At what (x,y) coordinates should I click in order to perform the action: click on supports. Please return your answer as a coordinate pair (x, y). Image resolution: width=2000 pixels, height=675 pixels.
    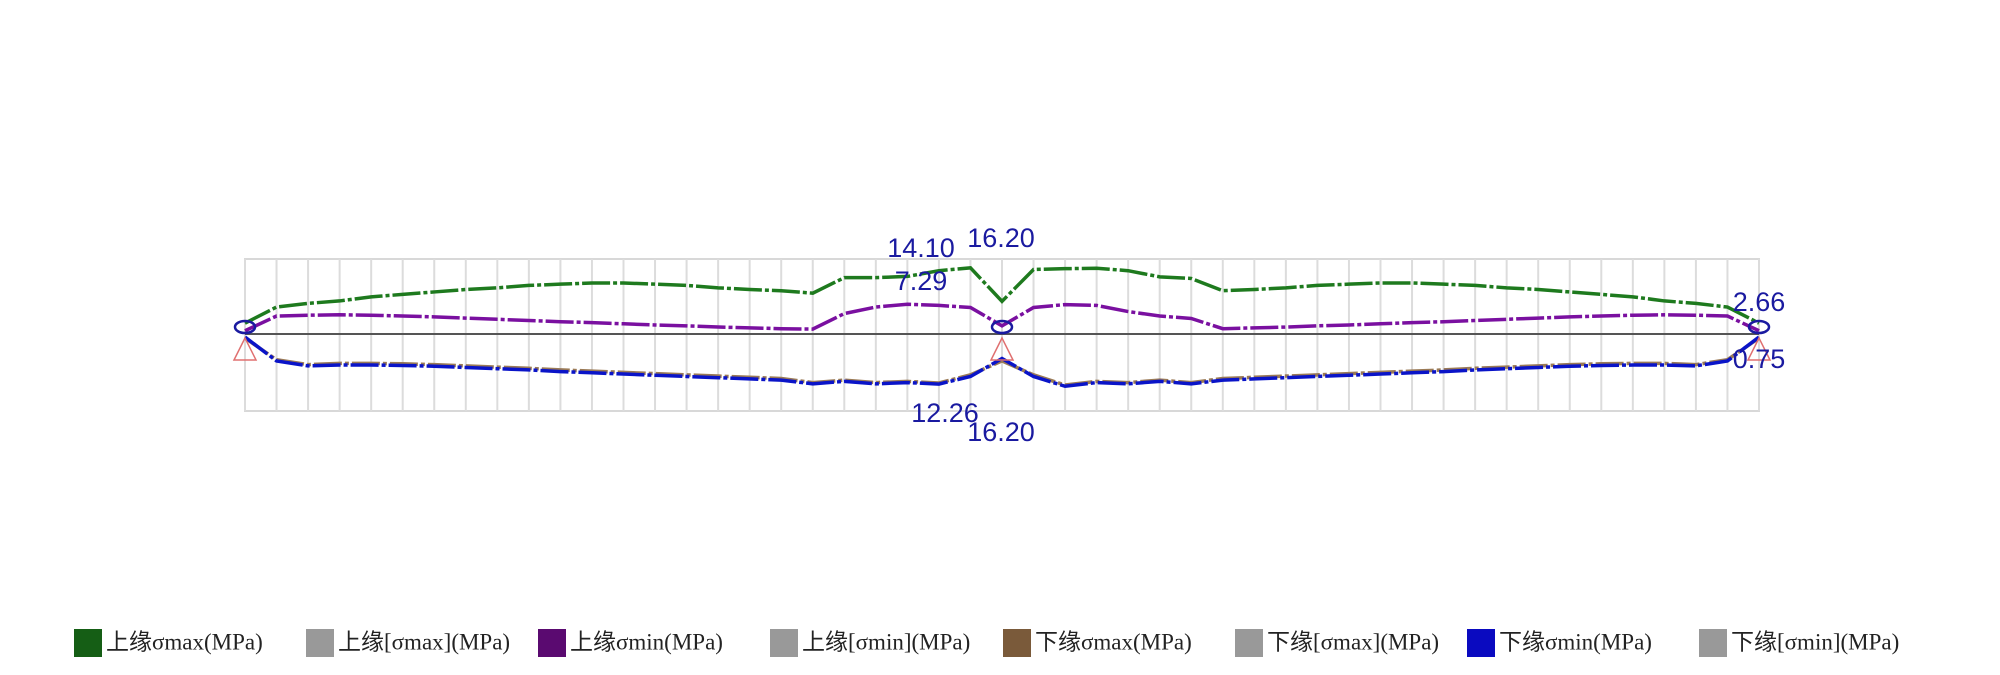
    Looking at the image, I should click on (1002, 348).